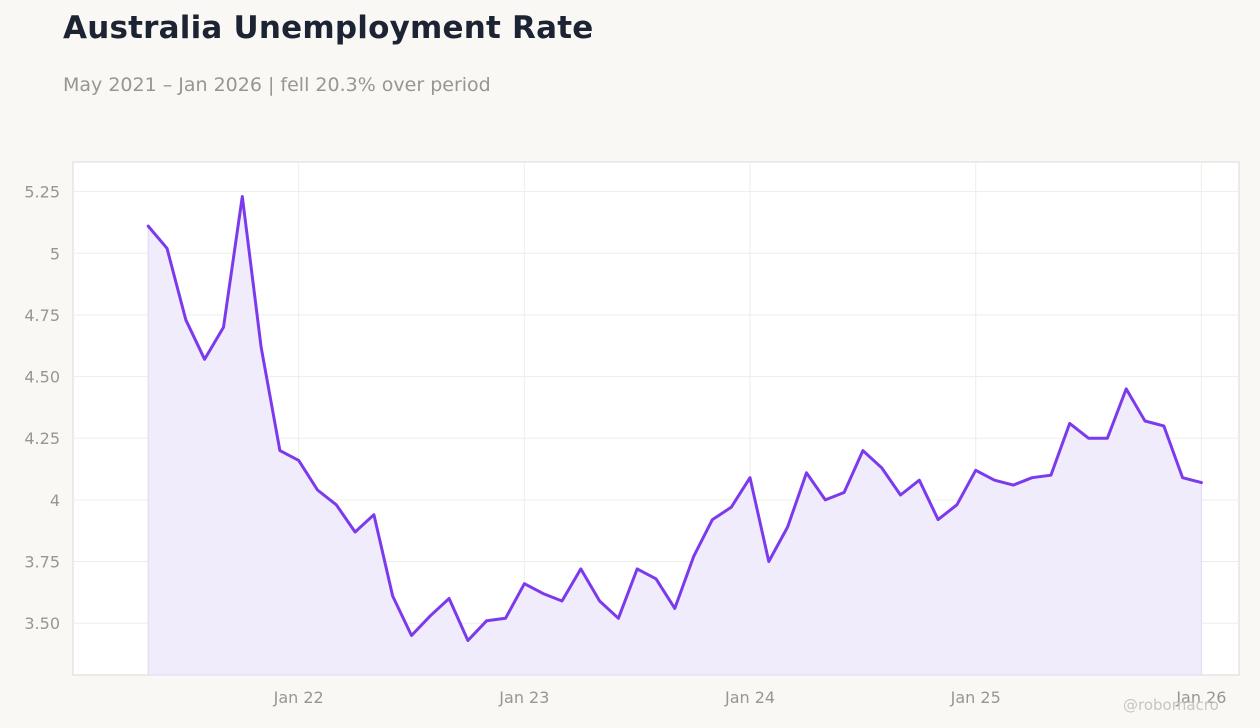  Describe the element at coordinates (975, 697) in the screenshot. I see `x-tick-label: Jan 25` at that location.